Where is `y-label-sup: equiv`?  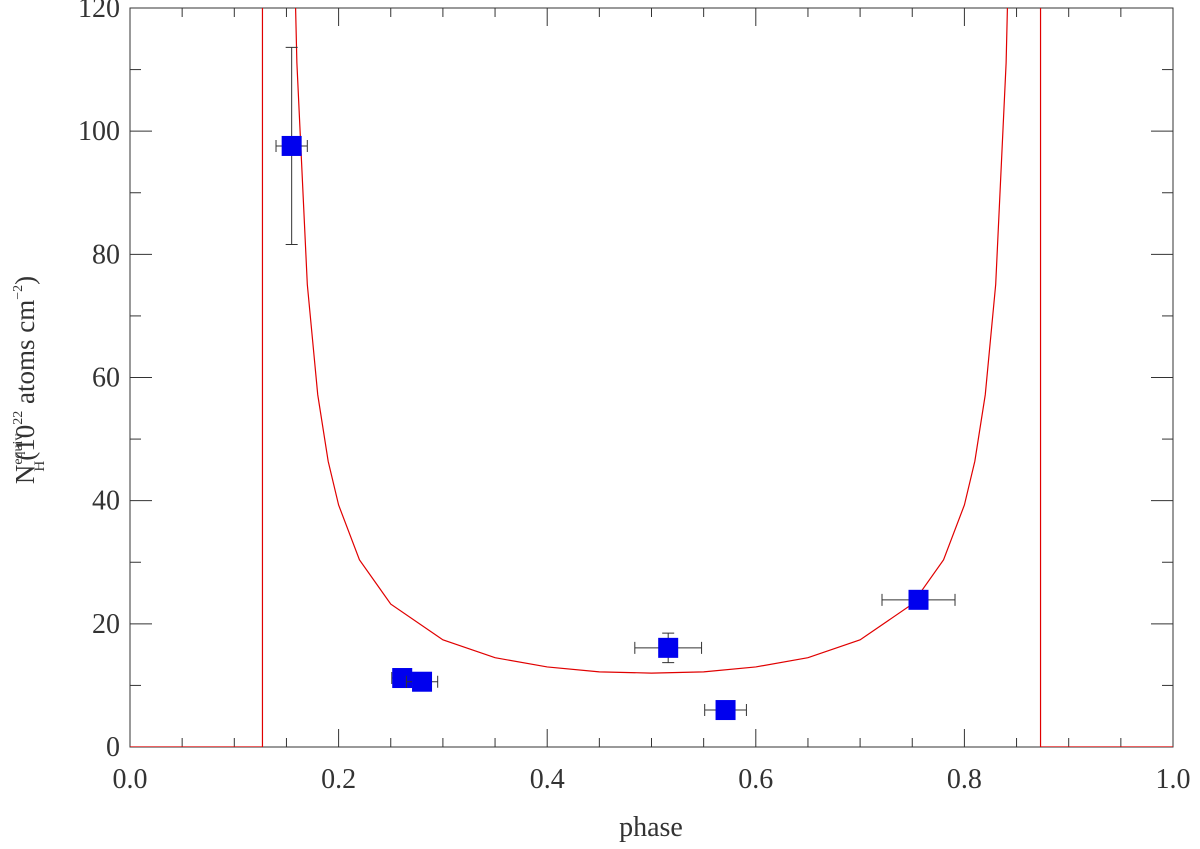
y-label-sup: equiv is located at coordinates (18, 449).